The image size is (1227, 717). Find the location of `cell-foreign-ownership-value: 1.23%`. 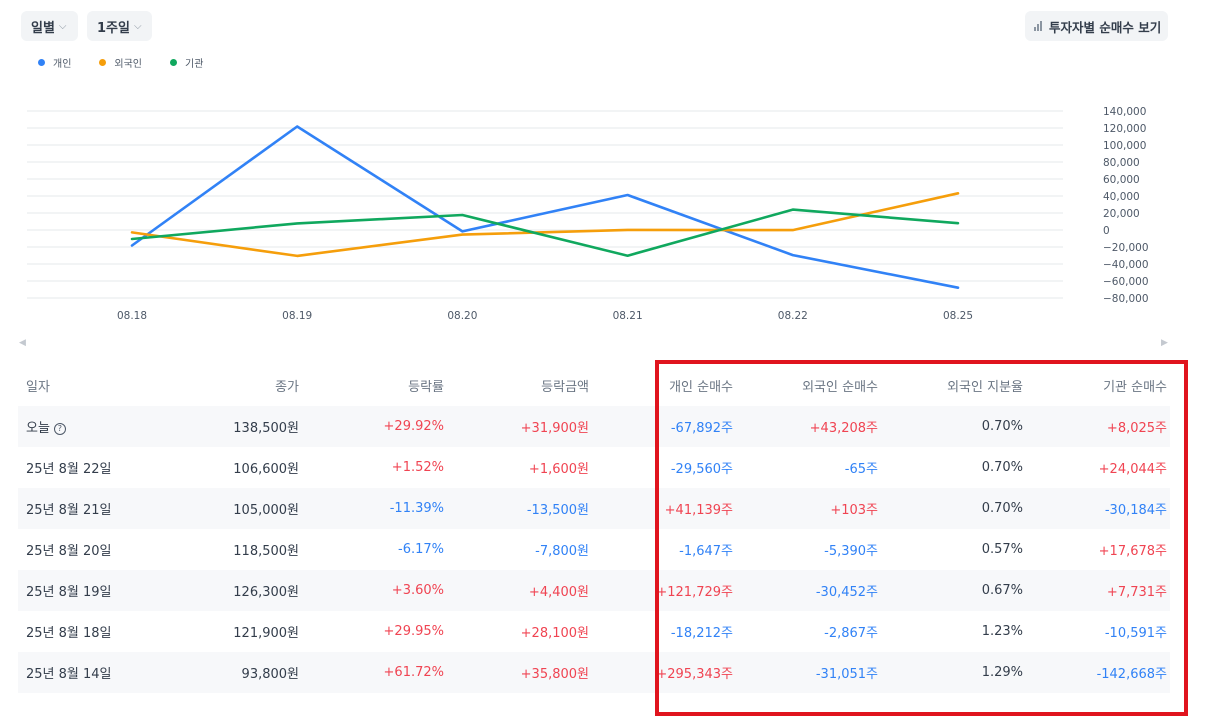

cell-foreign-ownership-value: 1.23% is located at coordinates (1002, 631).